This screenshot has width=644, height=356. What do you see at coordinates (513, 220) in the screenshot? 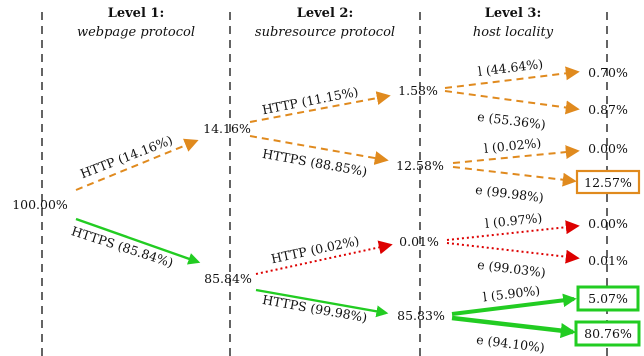
I see `edge-label-sh-l: l (0.97%)` at bounding box center [513, 220].